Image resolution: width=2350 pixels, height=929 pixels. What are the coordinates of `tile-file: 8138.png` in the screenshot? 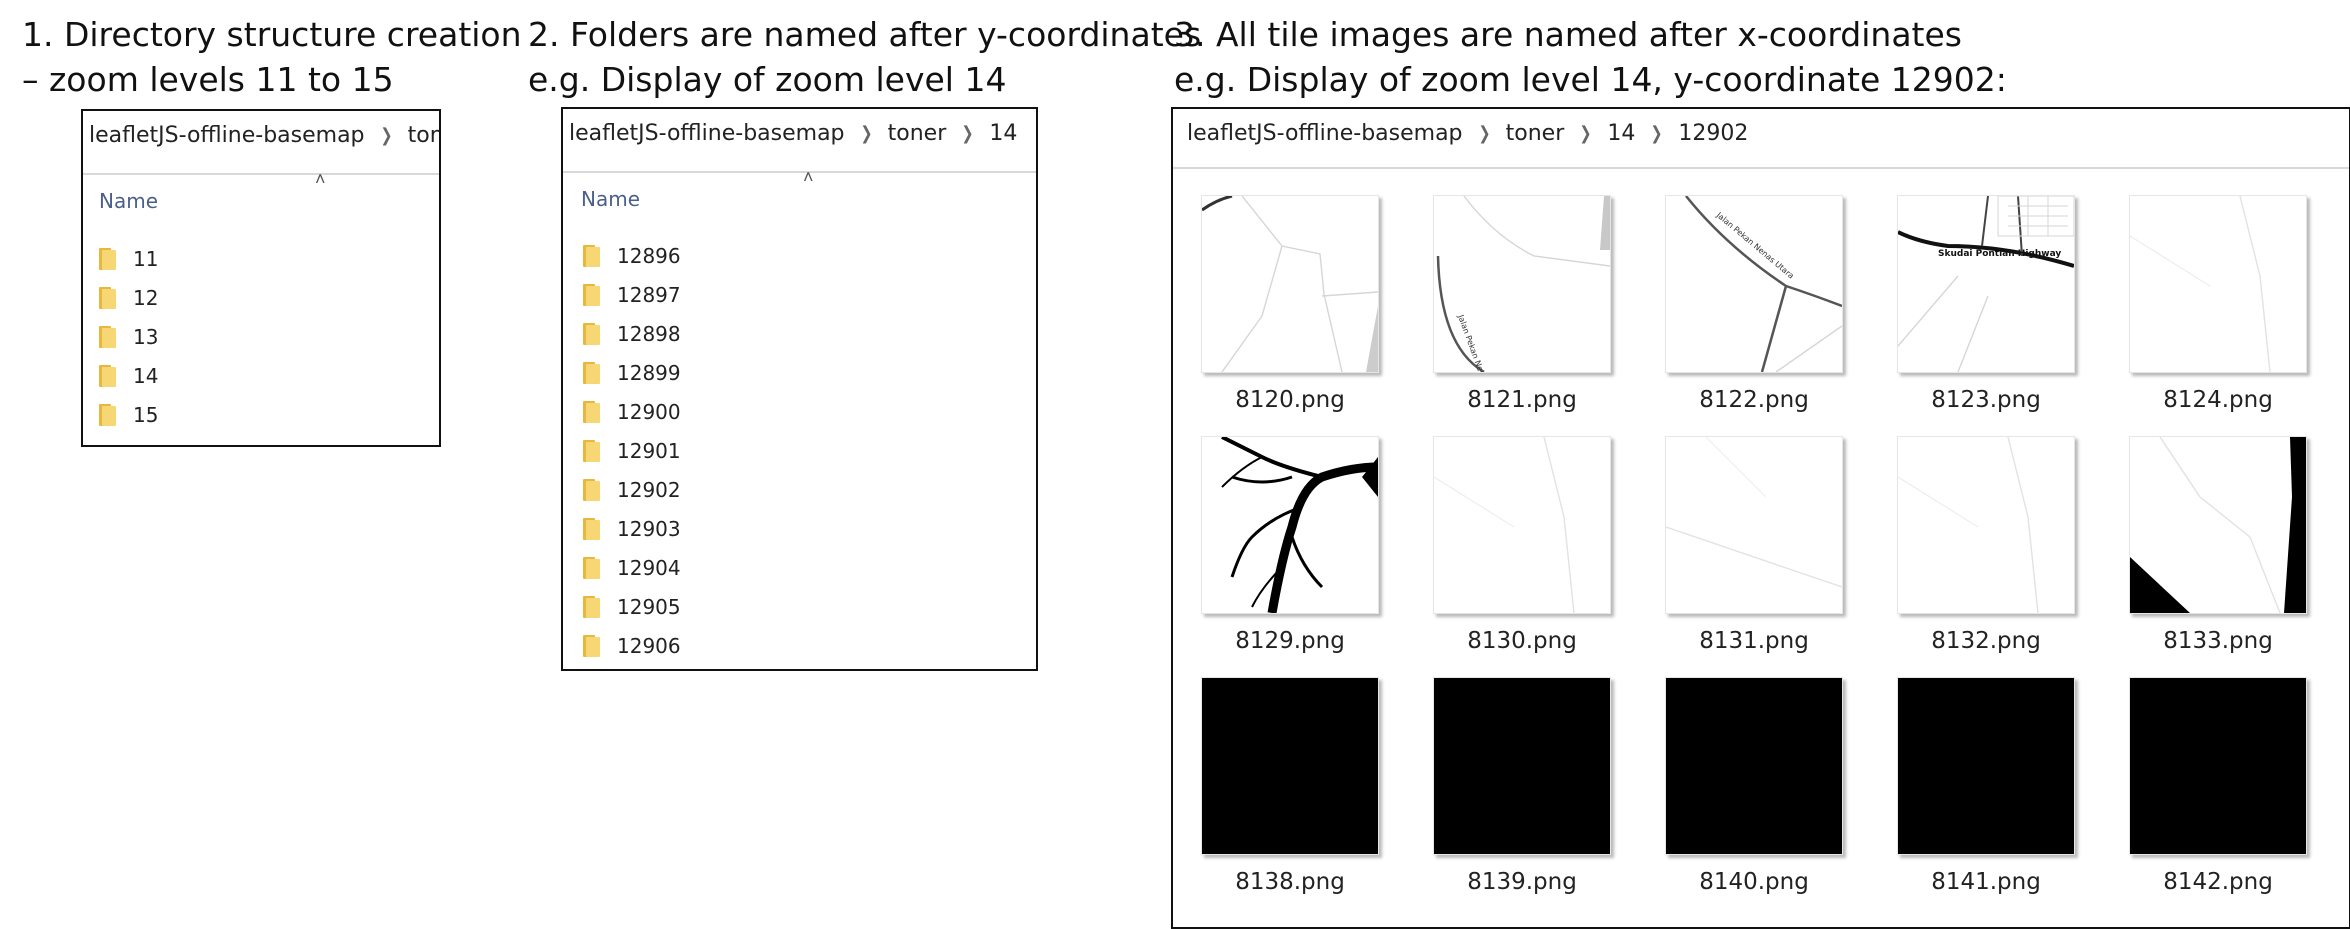 It's located at (1290, 786).